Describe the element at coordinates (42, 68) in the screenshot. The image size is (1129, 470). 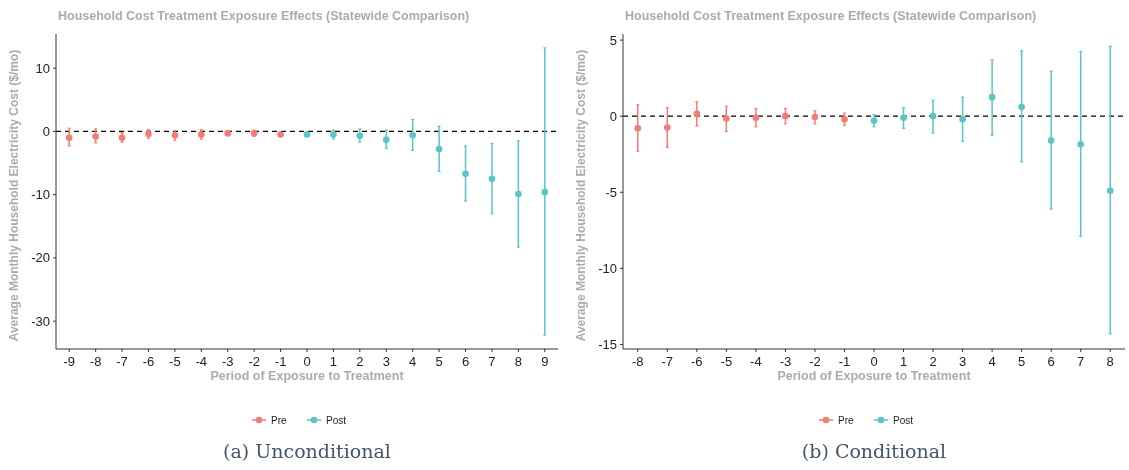
I see `y-tick-label: 10` at that location.